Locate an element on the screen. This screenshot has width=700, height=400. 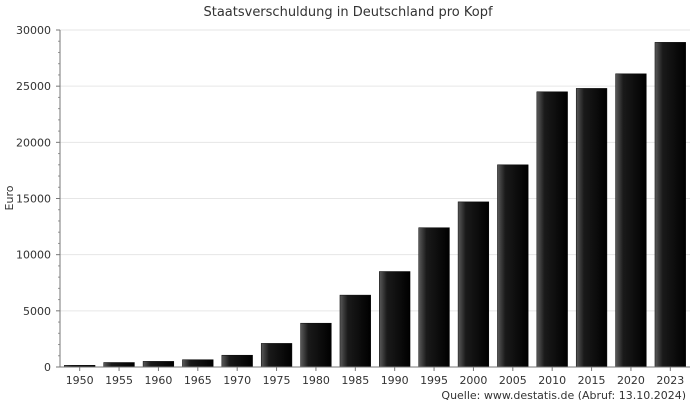
x-tick-label: 2000 is located at coordinates (473, 380).